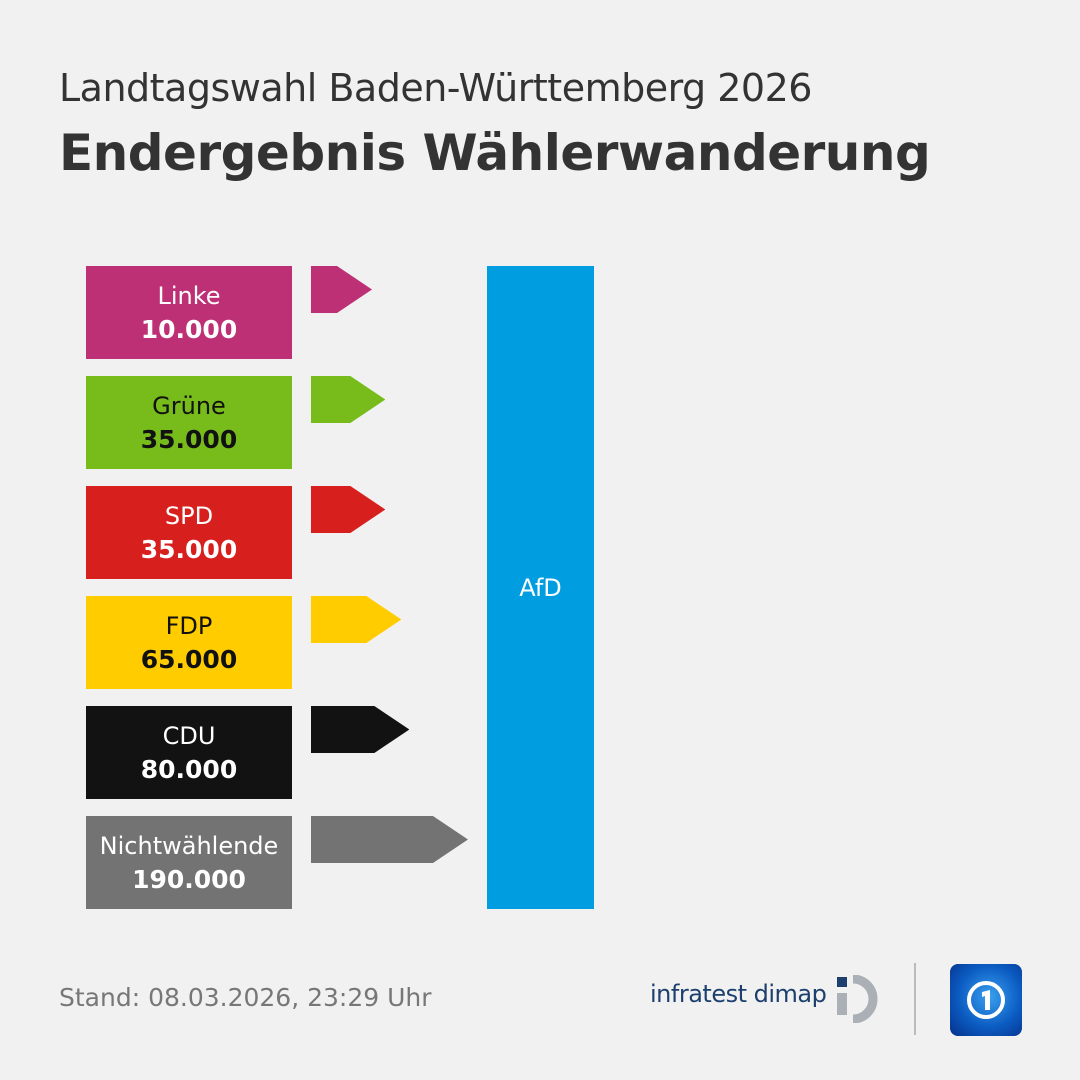 The width and height of the screenshot is (1080, 1080). What do you see at coordinates (245, 997) in the screenshot?
I see `timestamp: Stand: 08.03.2026, 23:29 Uhr` at bounding box center [245, 997].